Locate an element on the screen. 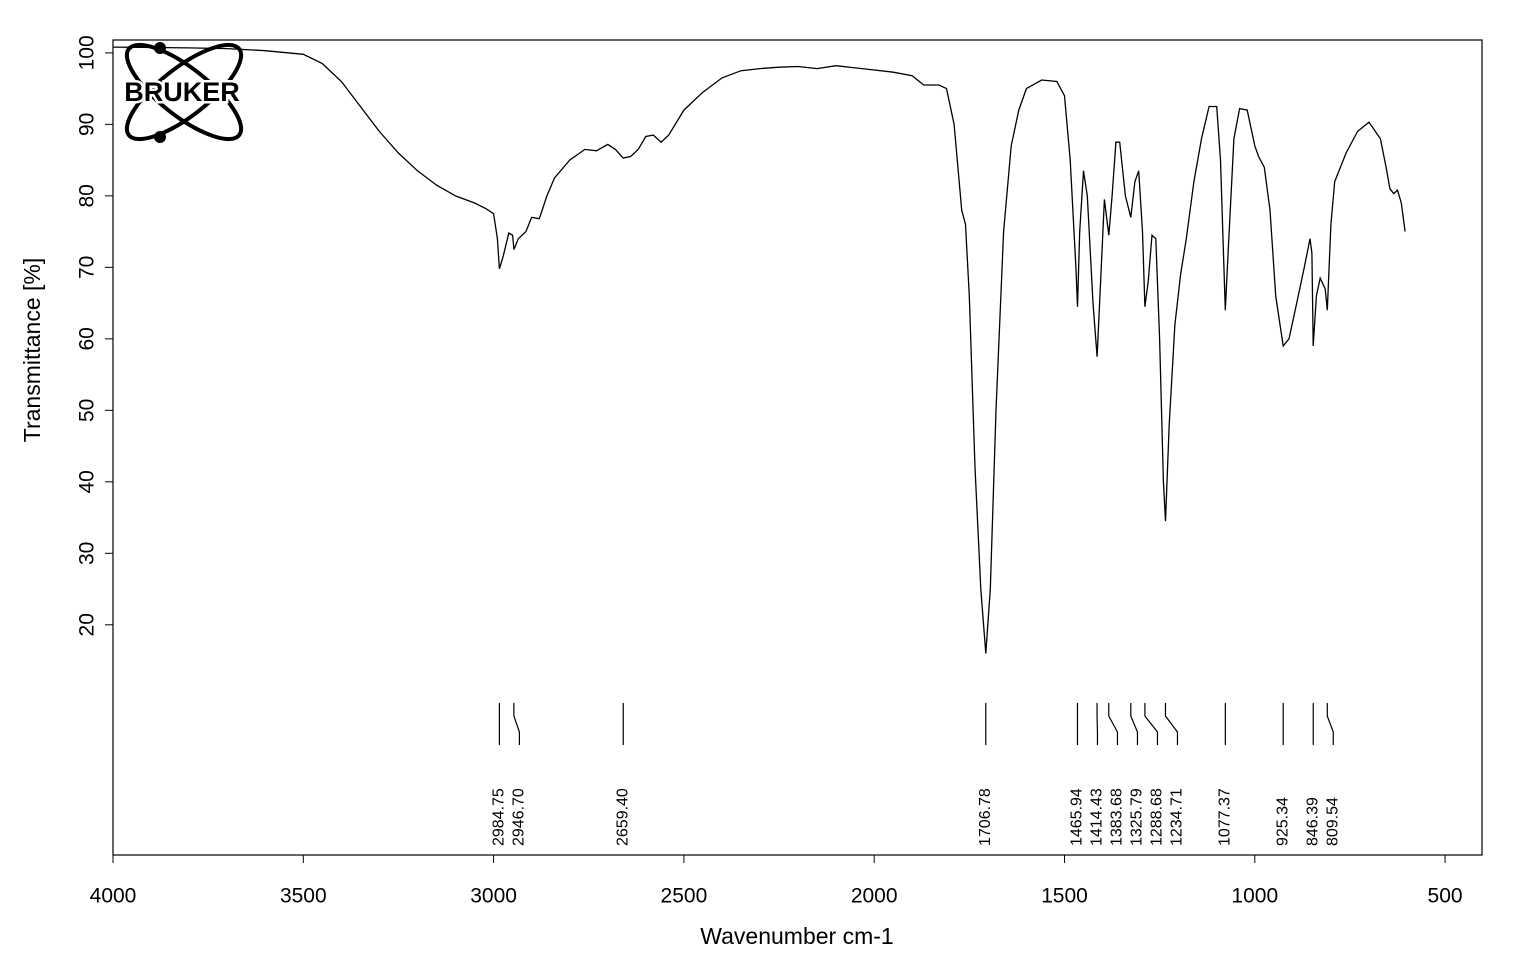  peak-label: 2659.40 is located at coordinates (622, 817).